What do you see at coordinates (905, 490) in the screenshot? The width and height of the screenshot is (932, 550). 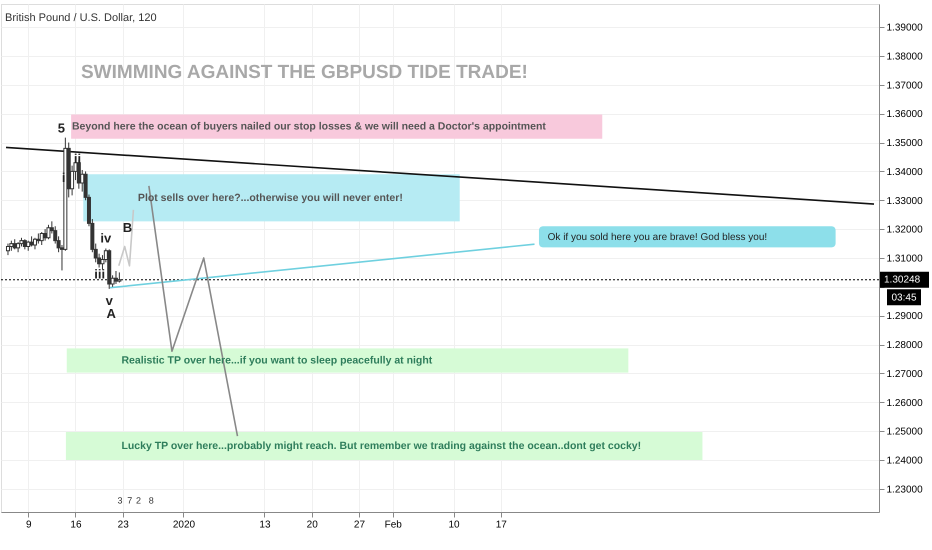 I see `y-tick-label: 1.23000` at bounding box center [905, 490].